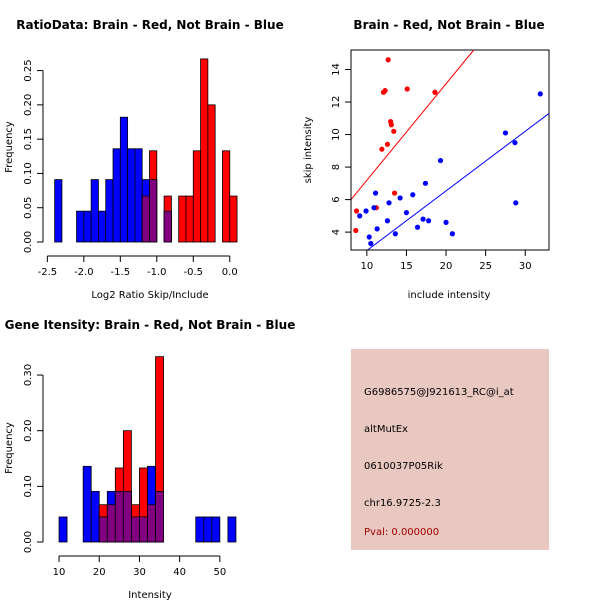 This screenshot has width=600, height=600. I want to click on ratio-y-tick-label: 0.15, so click(28, 139).